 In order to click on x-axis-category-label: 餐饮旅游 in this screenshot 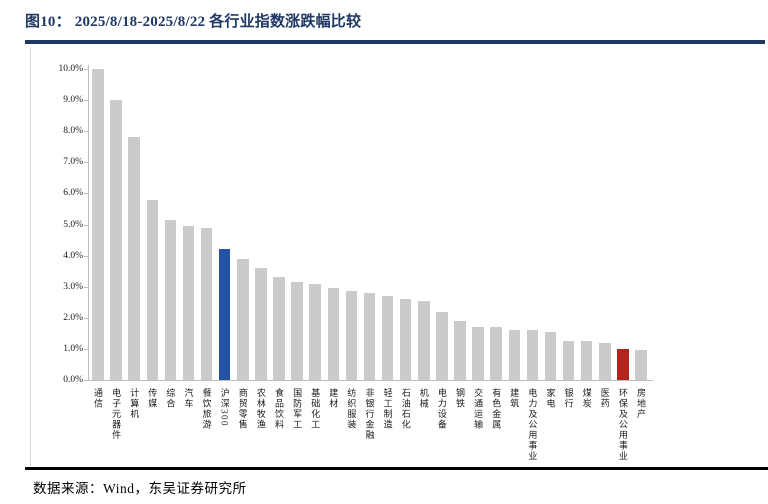, I will do `click(206, 409)`.